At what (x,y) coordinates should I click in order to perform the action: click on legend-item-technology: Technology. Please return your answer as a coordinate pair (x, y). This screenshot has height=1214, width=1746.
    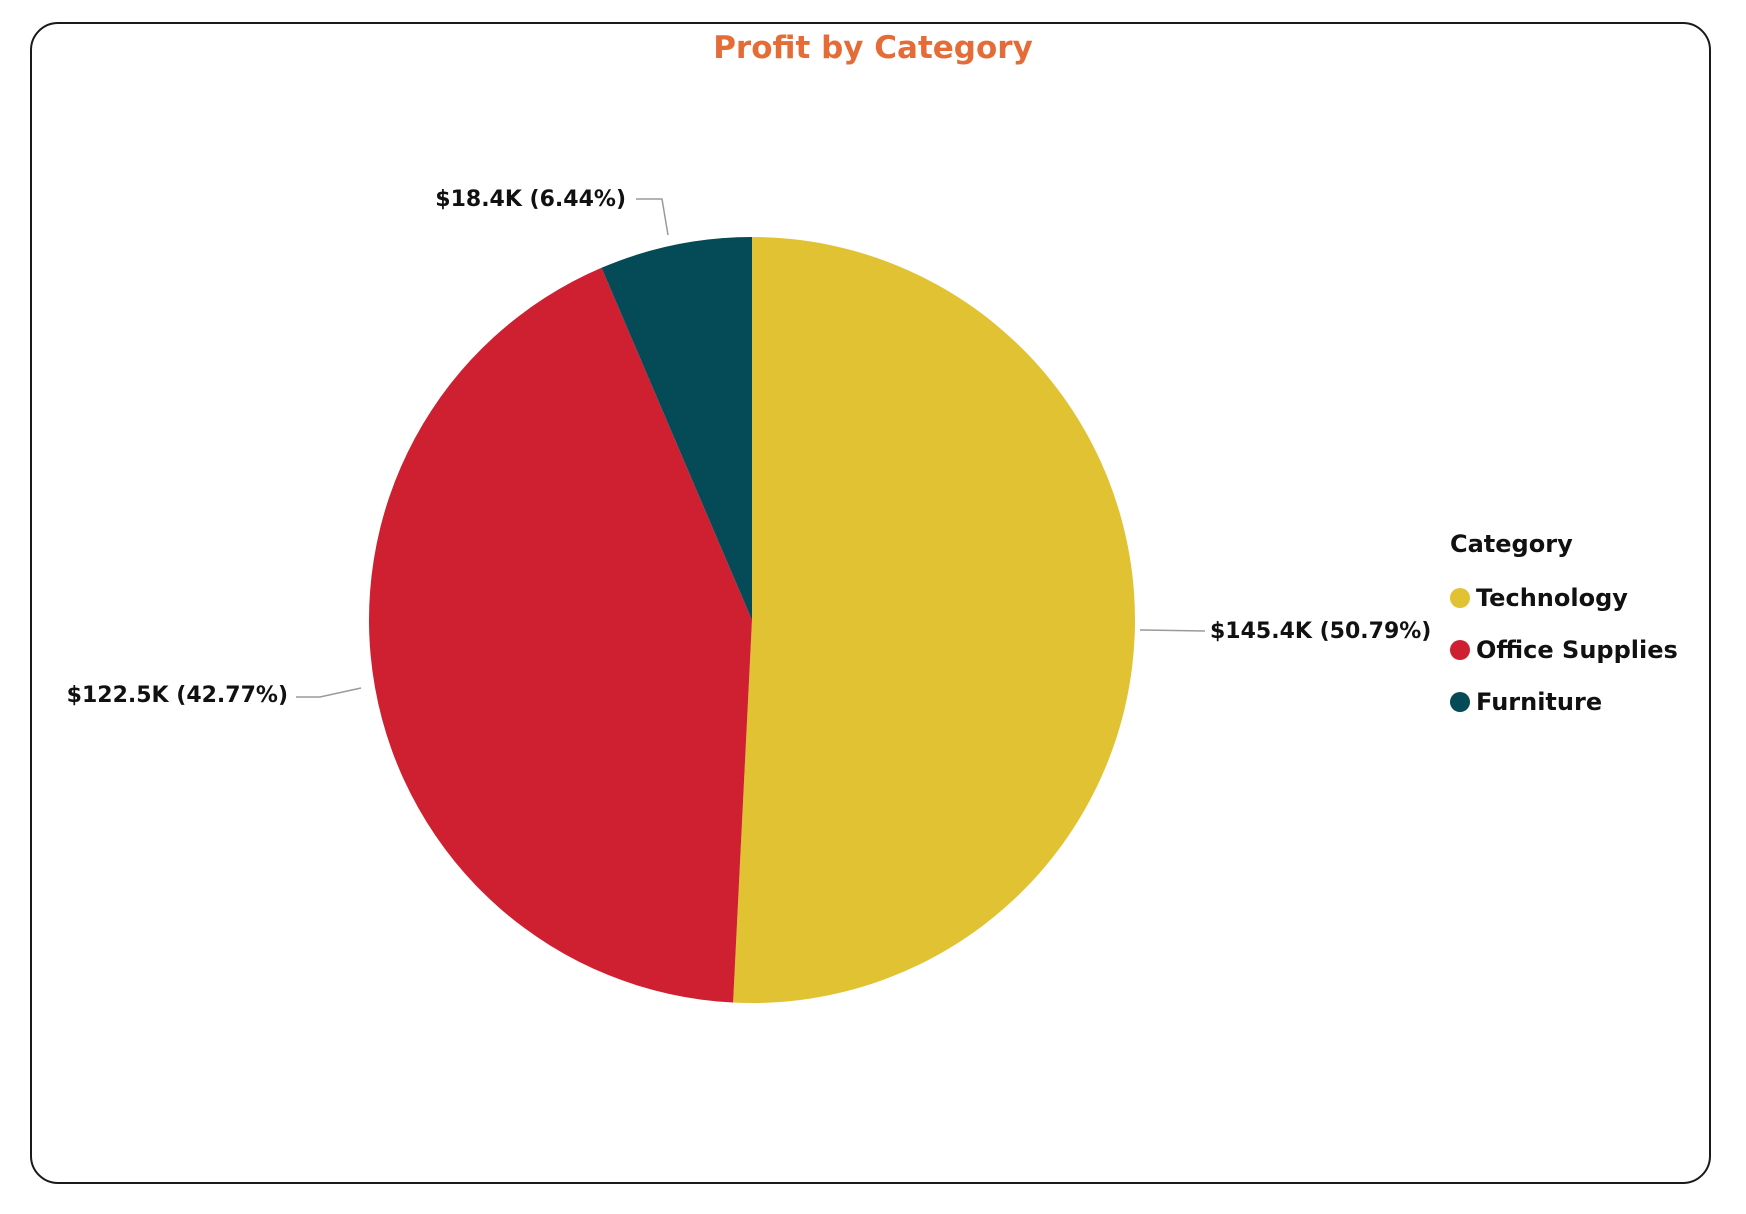
    Looking at the image, I should click on (1564, 598).